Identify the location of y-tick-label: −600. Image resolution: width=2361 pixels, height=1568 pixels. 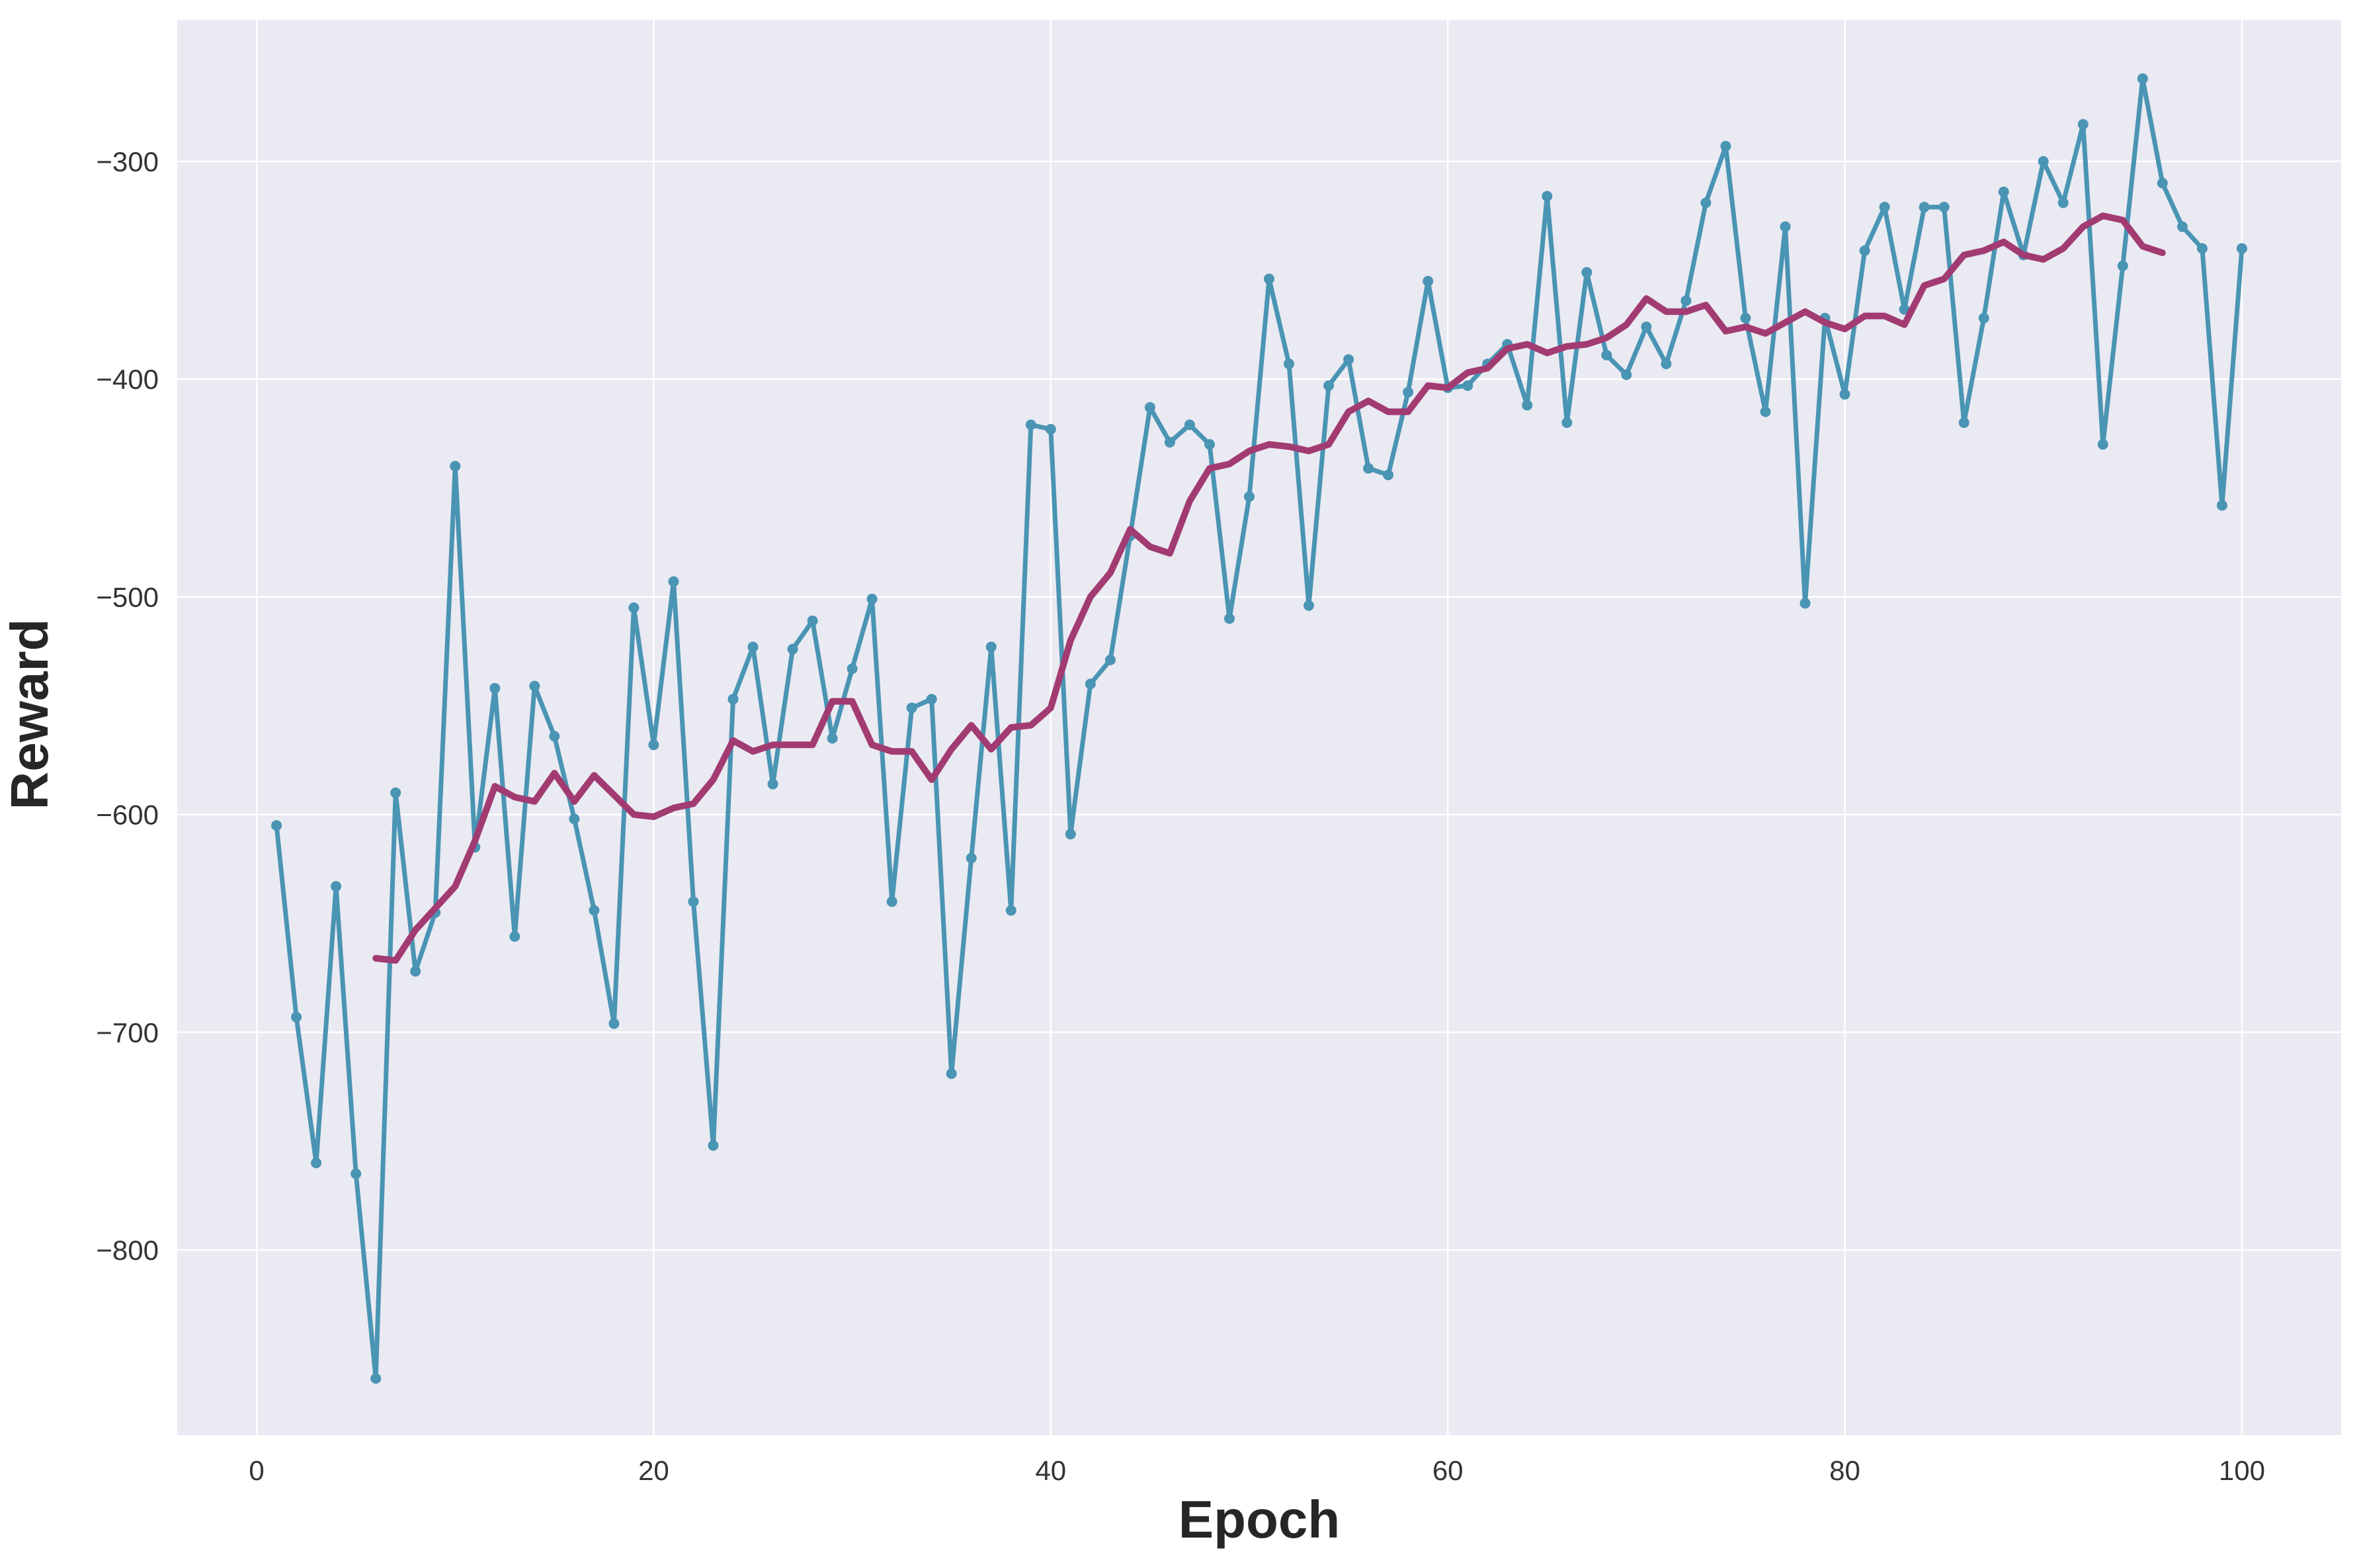
(127, 815).